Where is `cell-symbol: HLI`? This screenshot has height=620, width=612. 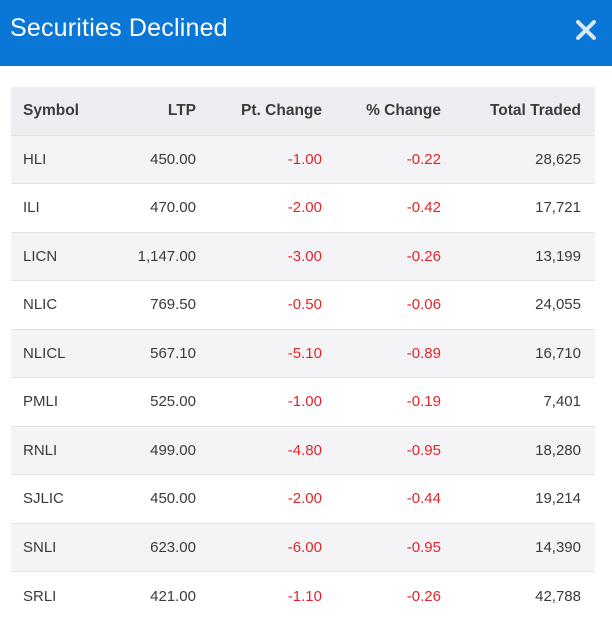
cell-symbol: HLI is located at coordinates (61, 159).